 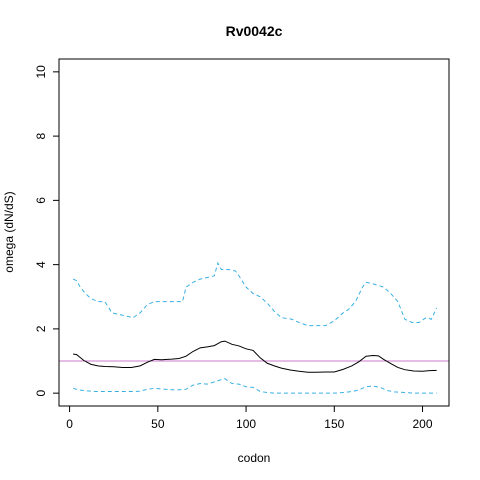 I want to click on y-tick-label: 10, so click(x=41, y=72).